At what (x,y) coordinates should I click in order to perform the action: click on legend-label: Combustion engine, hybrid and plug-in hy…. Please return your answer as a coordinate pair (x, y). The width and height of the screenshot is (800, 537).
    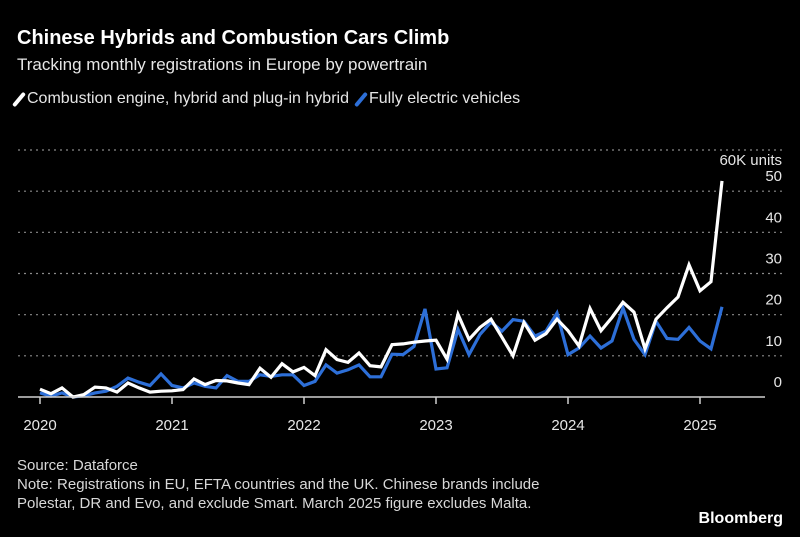
    Looking at the image, I should click on (188, 98).